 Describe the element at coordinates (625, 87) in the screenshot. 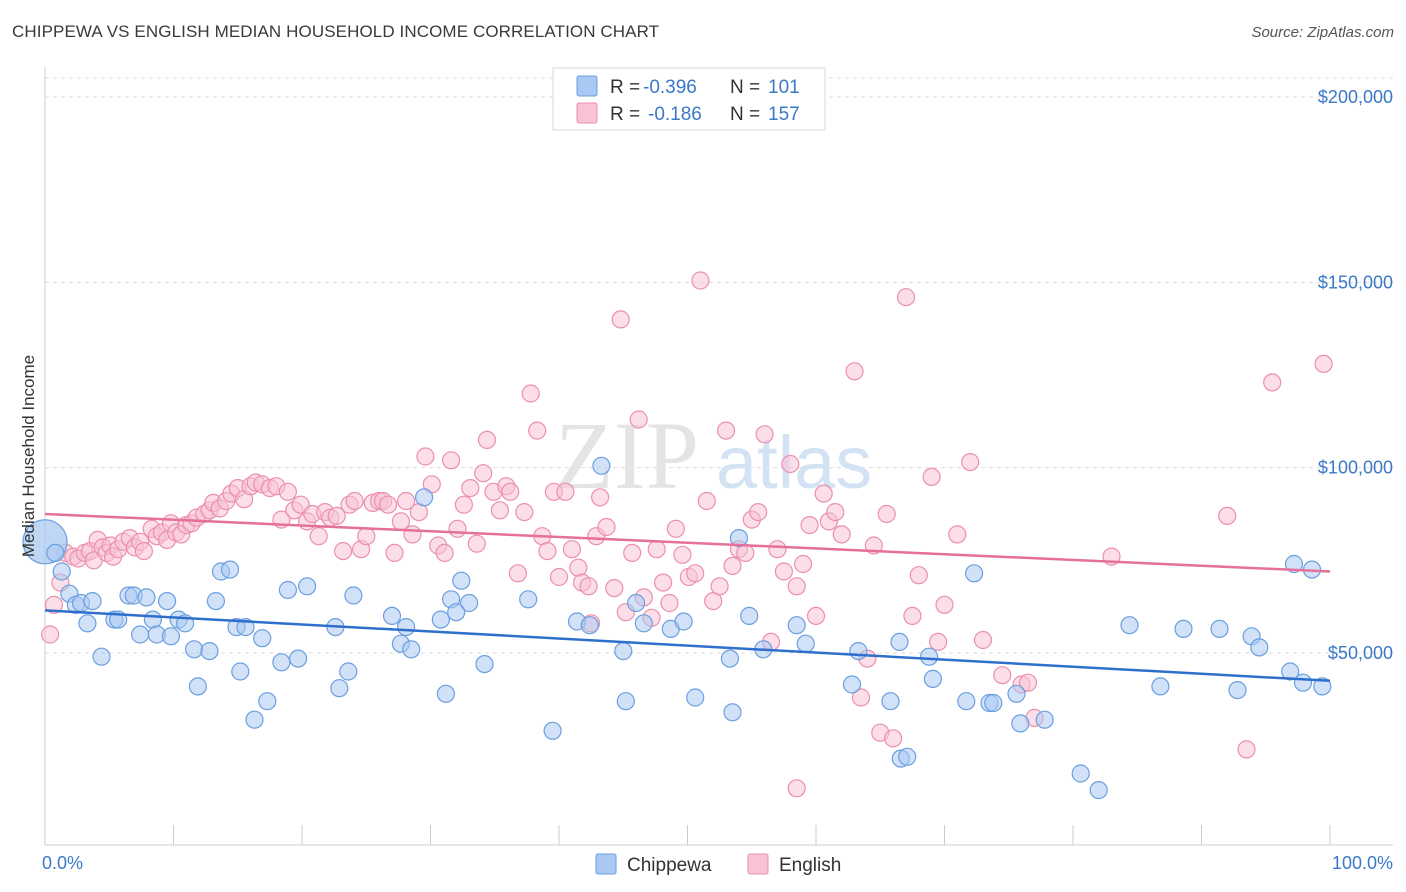

I see `legend-r-label-chippewa: R =` at that location.